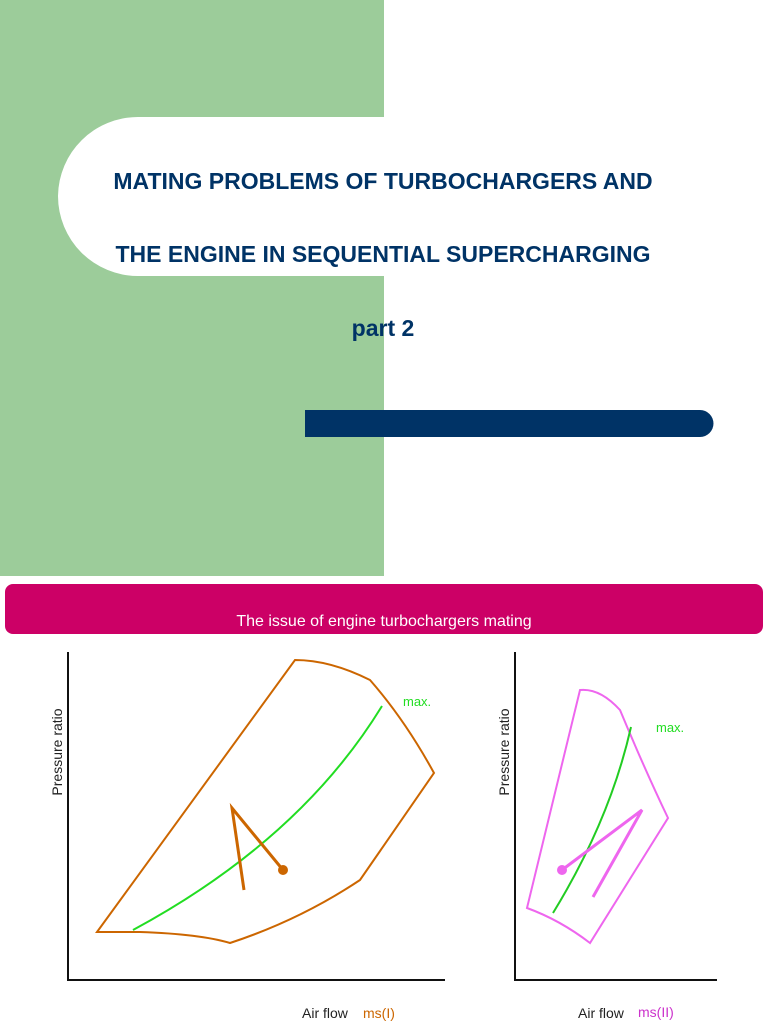 Image resolution: width=768 pixels, height=1024 pixels. I want to click on subtitle: part 2, so click(383, 328).